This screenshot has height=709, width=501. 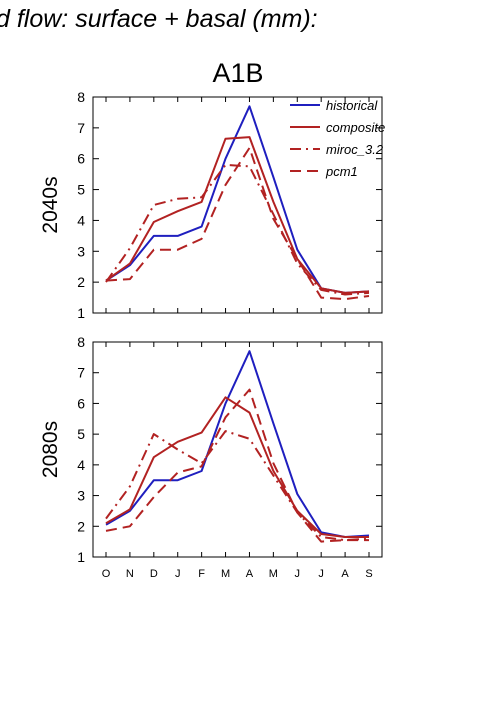 What do you see at coordinates (341, 171) in the screenshot?
I see `legend-label: pcm1` at bounding box center [341, 171].